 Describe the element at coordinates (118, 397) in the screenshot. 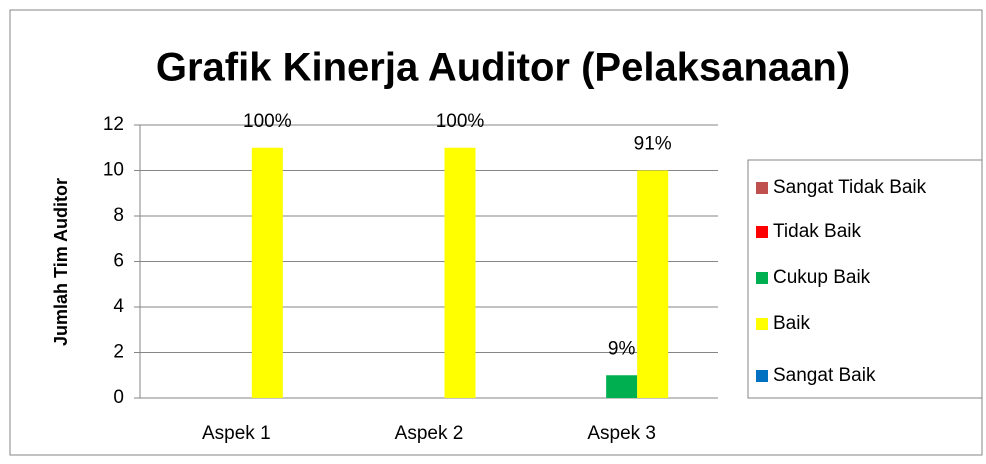

I see `y-tick-label: 0` at that location.